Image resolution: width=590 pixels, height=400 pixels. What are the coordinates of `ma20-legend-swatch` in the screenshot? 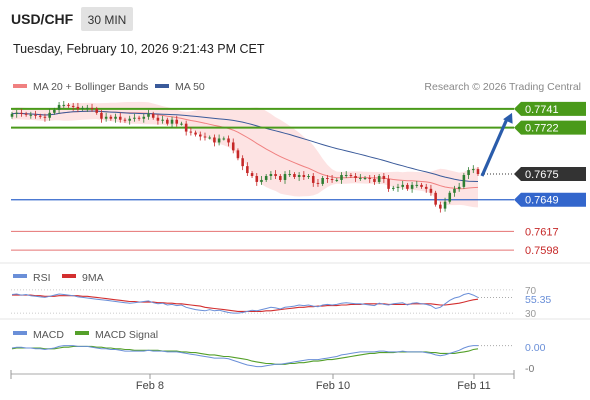 It's located at (20, 86).